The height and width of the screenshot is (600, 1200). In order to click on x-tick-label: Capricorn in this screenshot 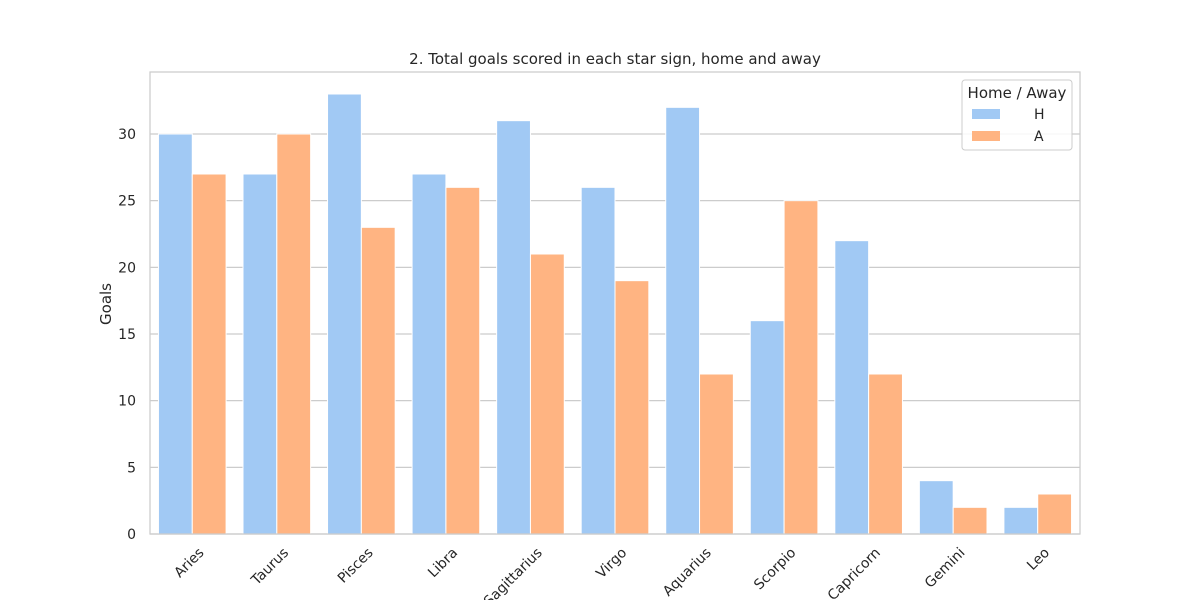, I will do `click(854, 572)`.